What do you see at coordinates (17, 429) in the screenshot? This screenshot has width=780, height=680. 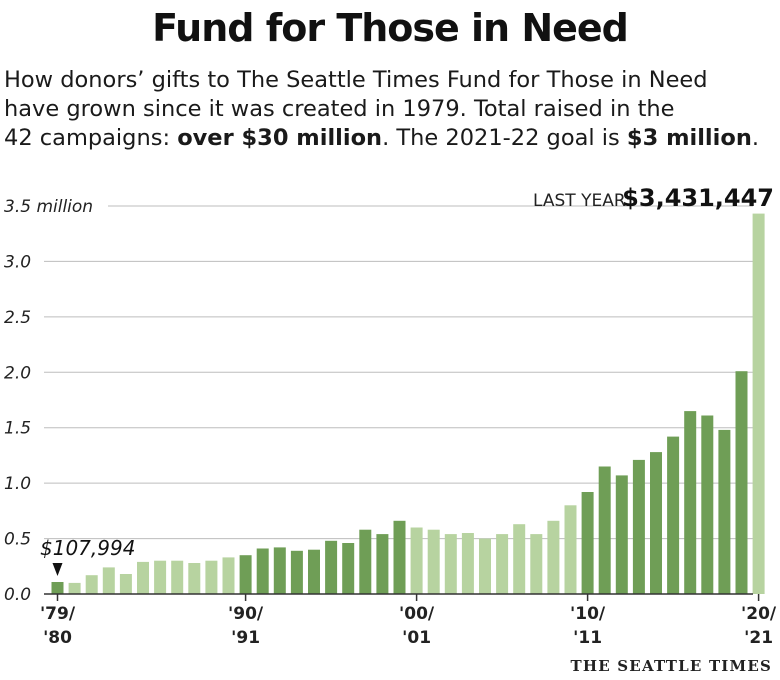 I see `y-tick-label: 1.5` at bounding box center [17, 429].